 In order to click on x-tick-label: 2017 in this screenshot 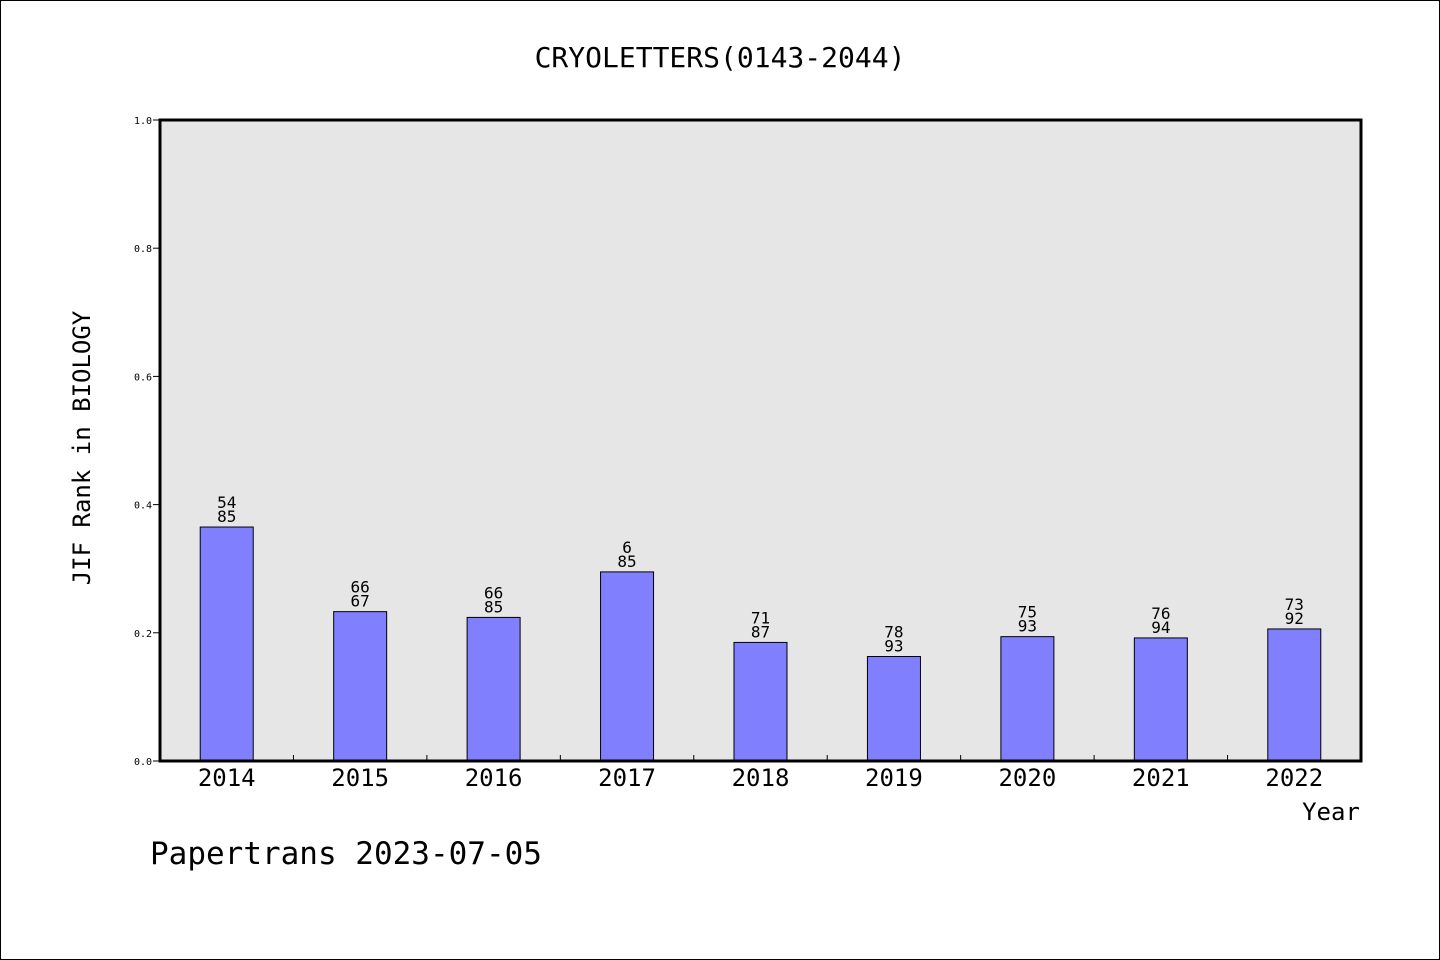, I will do `click(627, 778)`.